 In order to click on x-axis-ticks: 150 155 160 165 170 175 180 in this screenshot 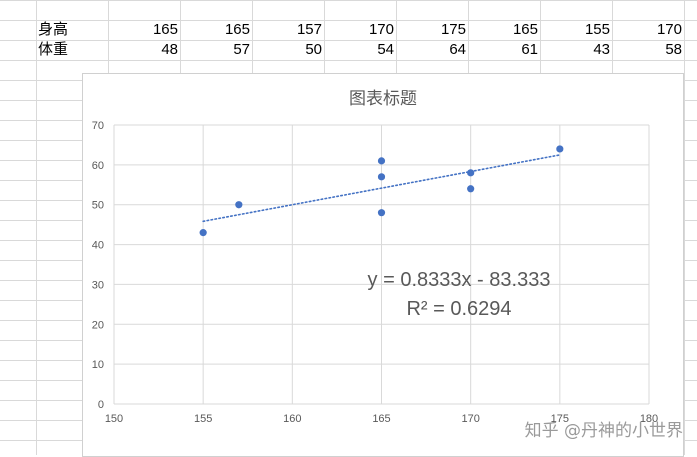, I will do `click(381, 419)`.